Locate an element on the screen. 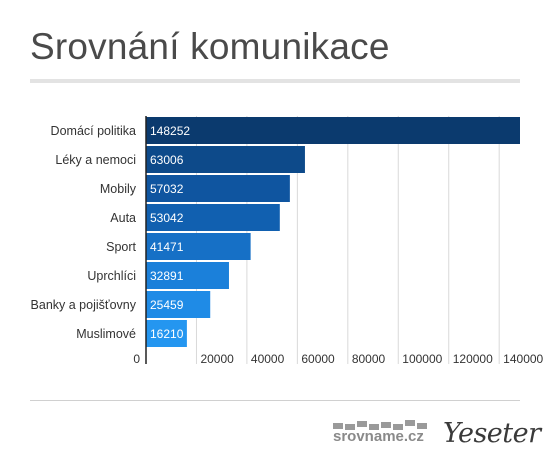 The width and height of the screenshot is (550, 472). page-title: Srovnání komunikace is located at coordinates (210, 46).